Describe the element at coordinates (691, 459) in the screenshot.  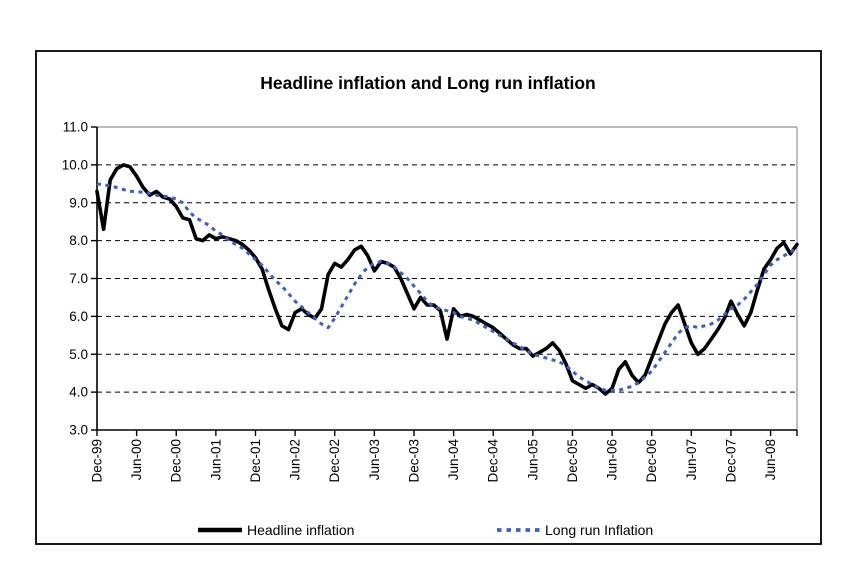
I see `x-tick-label: Jun-07` at that location.